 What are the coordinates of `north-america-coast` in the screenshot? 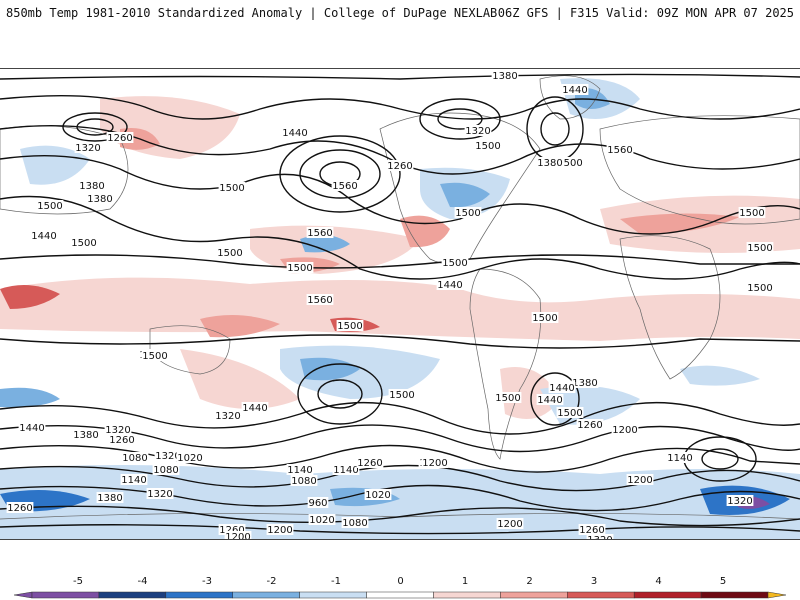 It's located at (460, 188).